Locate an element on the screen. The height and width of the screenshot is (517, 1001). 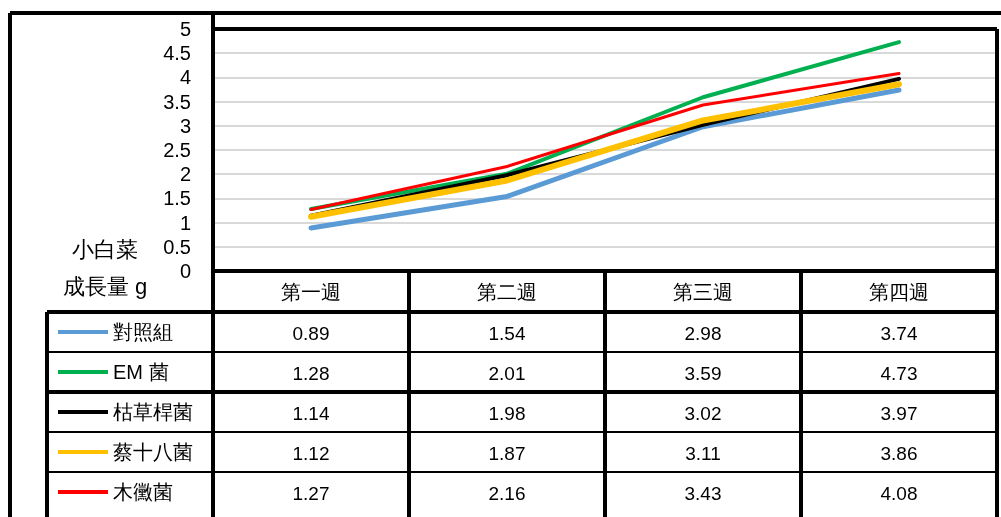
data-label: 4.08 is located at coordinates (899, 493).